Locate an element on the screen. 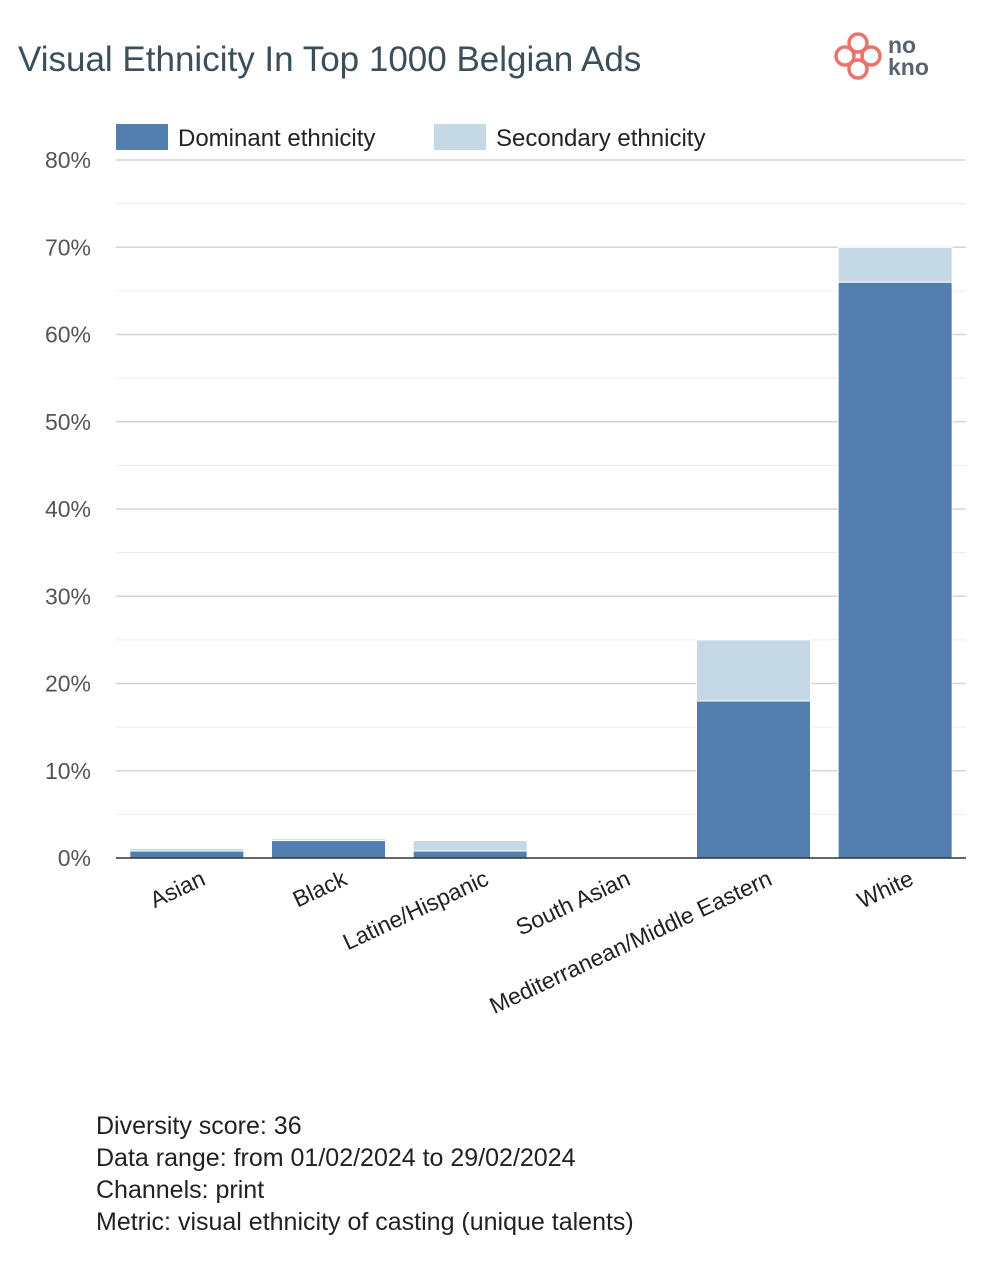 Image resolution: width=1000 pixels, height=1282 pixels. y-tick-label: 50% is located at coordinates (68, 422).